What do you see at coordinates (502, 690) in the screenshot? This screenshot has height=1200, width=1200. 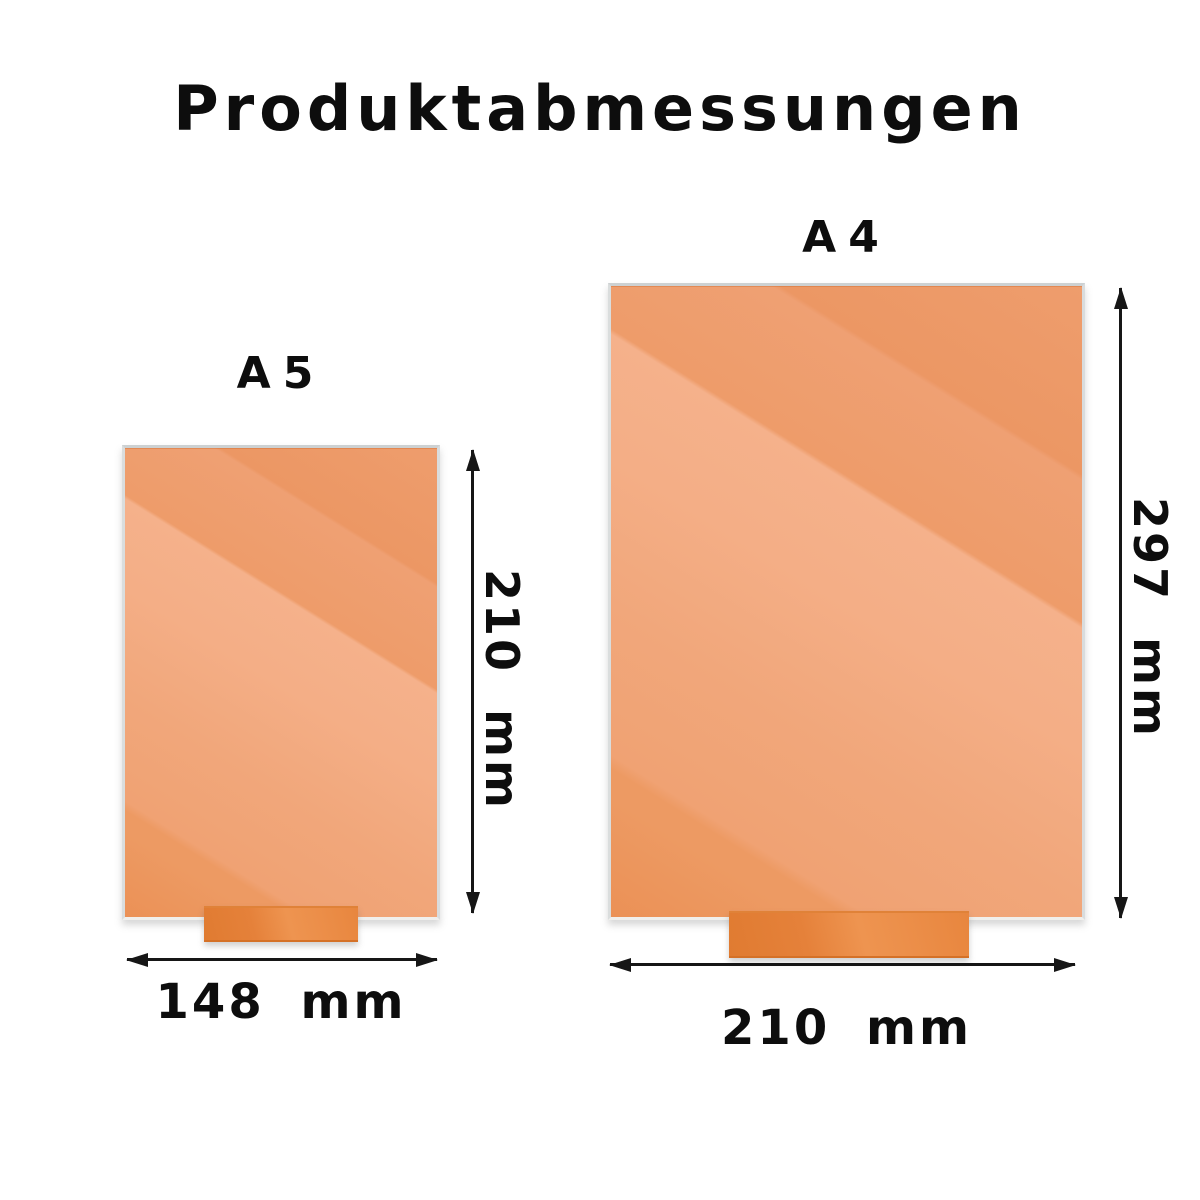 I see `a5-height-label: 210 mm` at bounding box center [502, 690].